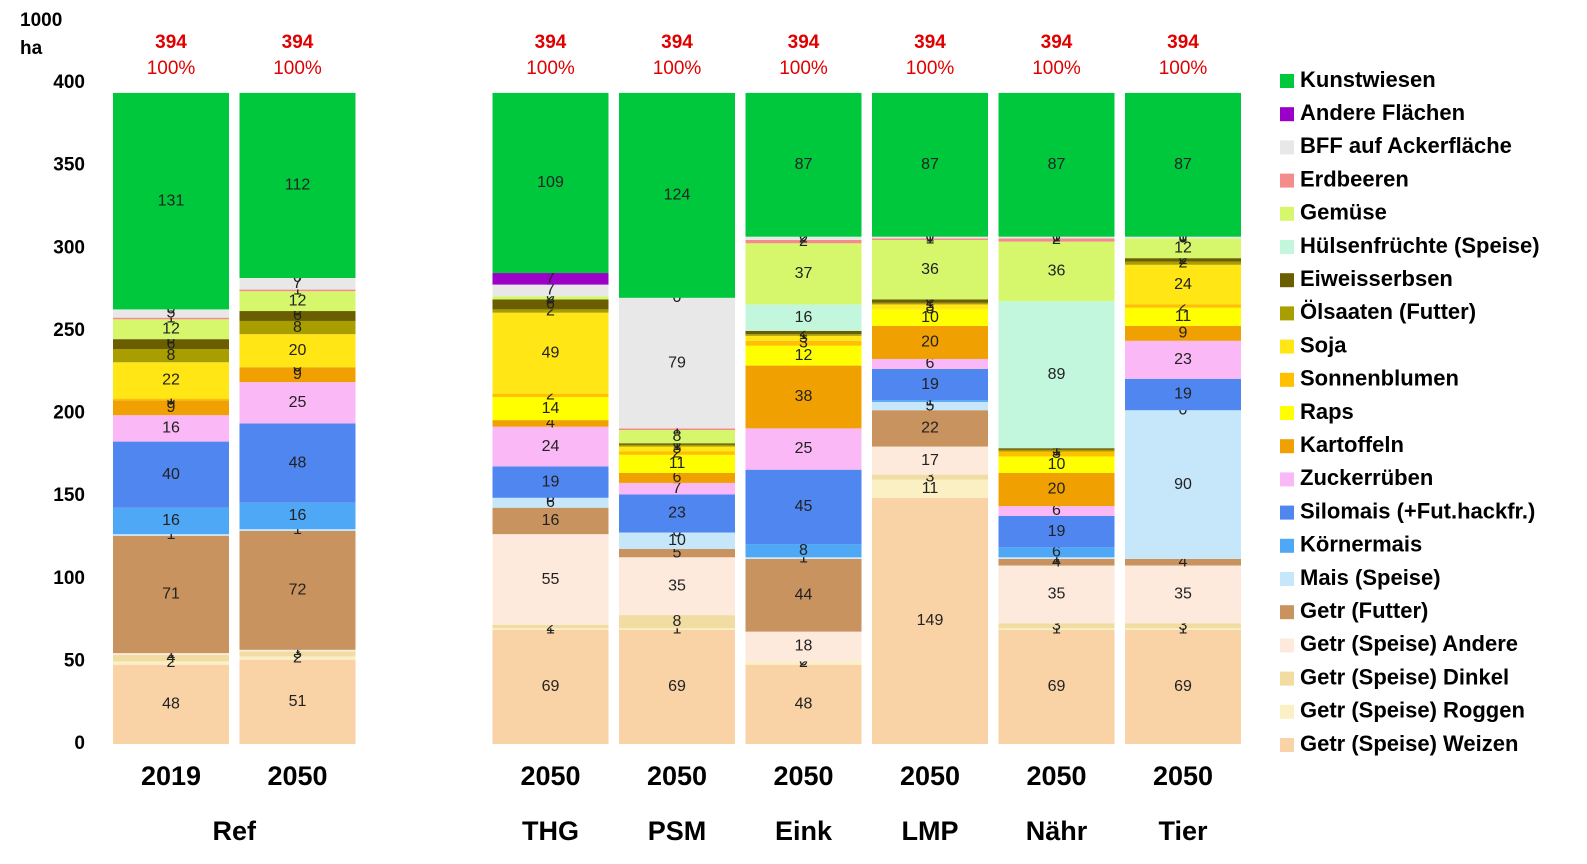 This screenshot has height=864, width=1587. I want to click on segment-label: 19, so click(1057, 531).